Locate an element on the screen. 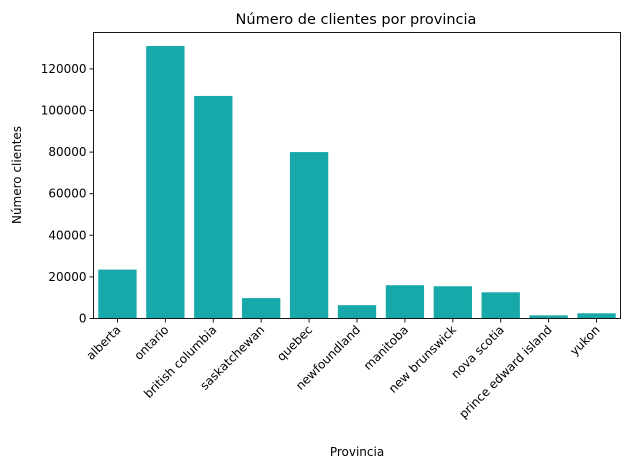 This screenshot has height=470, width=630. y-tick-label: 0 is located at coordinates (83, 319).